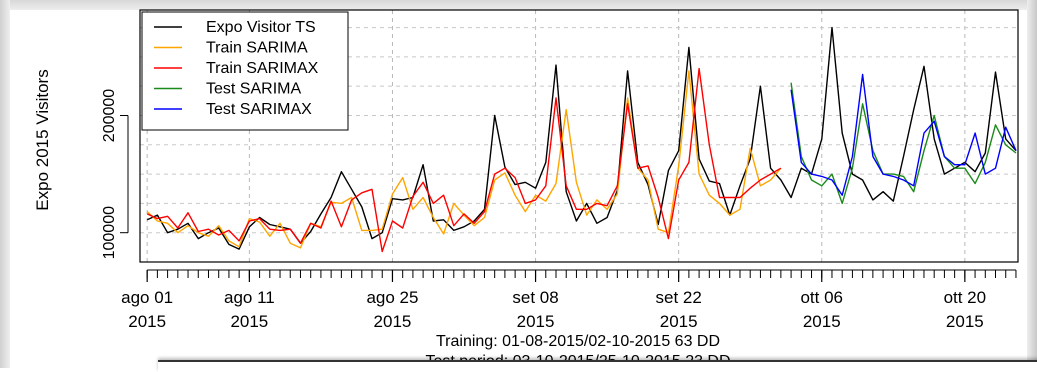 This screenshot has width=1037, height=372. I want to click on x-tick-label: ago 25, so click(392, 297).